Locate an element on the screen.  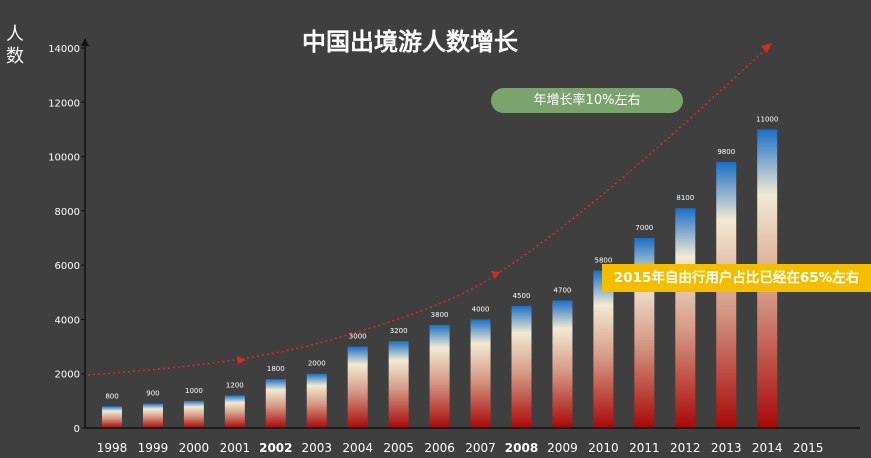
data-label: 5800 is located at coordinates (603, 261).